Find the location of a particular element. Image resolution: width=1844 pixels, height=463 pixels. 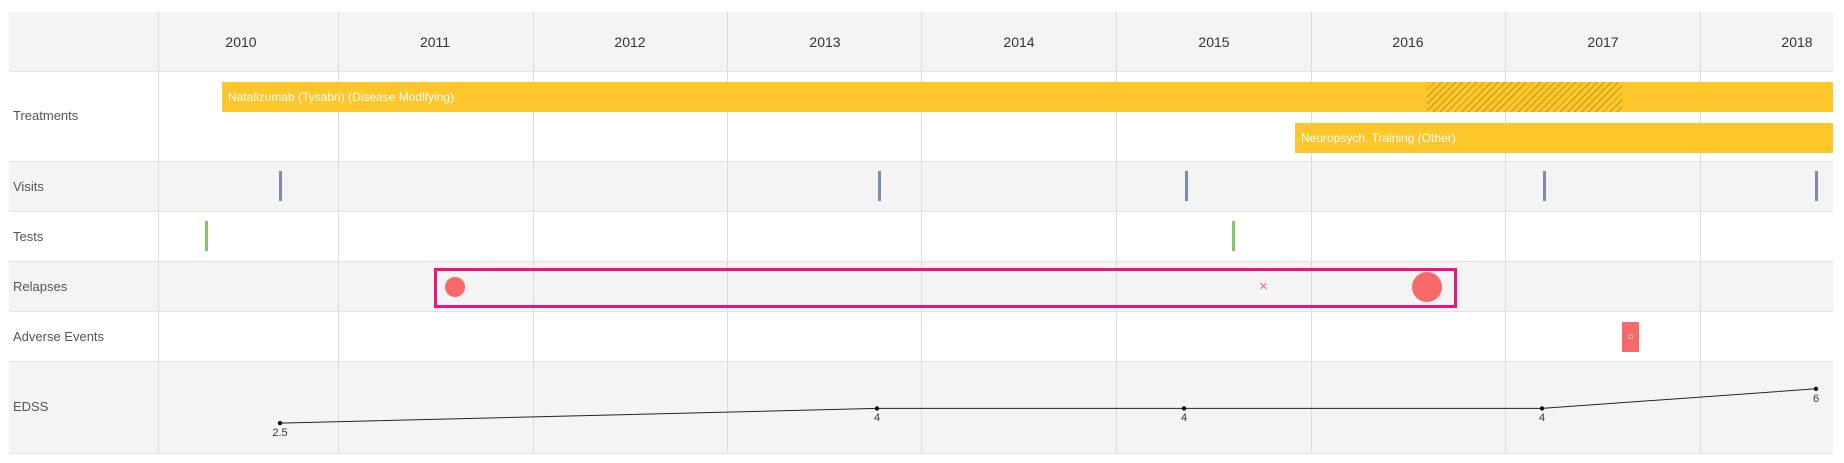

edss-value-label: 2.5 is located at coordinates (280, 433).